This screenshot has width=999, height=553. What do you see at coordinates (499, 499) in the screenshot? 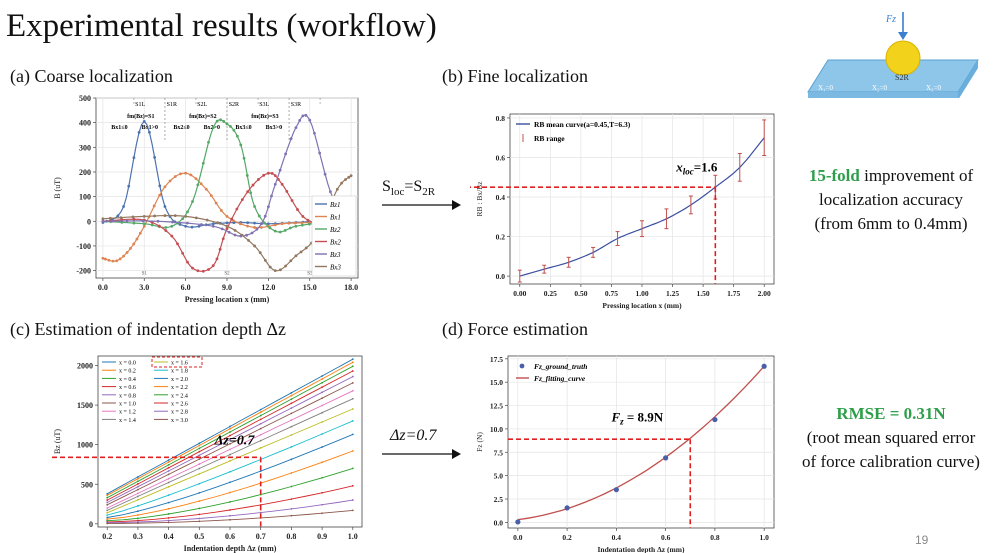
I see `y-tick-label: 2.5` at bounding box center [499, 499].